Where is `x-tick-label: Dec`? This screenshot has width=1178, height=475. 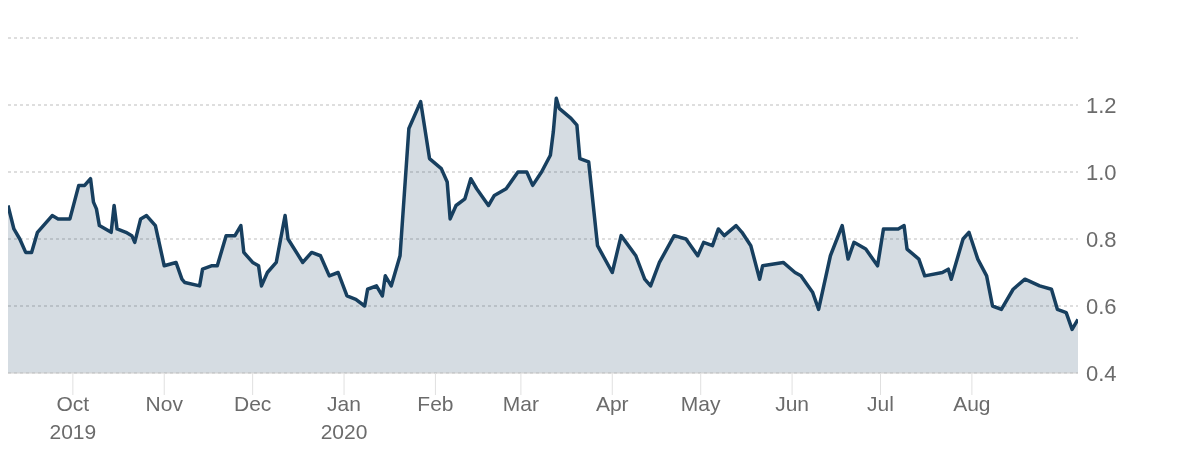
x-tick-label: Dec is located at coordinates (252, 403).